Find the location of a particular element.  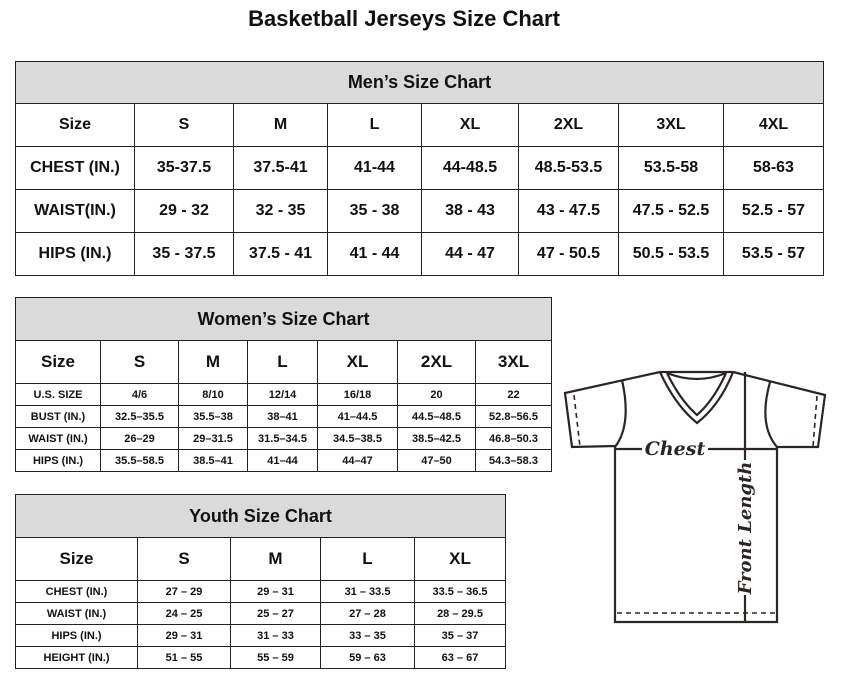

front-length-label: Front Length is located at coordinates (745, 529).